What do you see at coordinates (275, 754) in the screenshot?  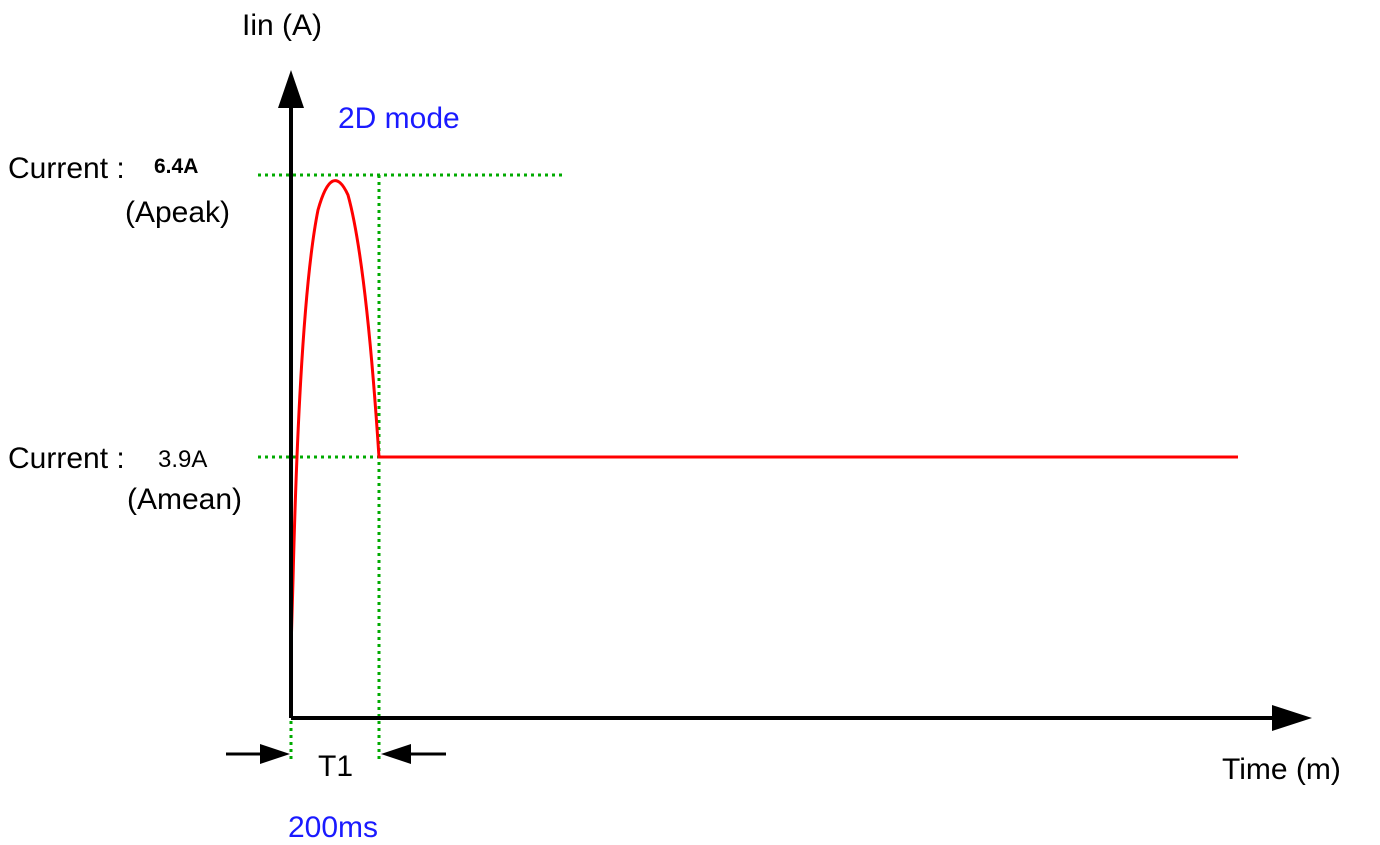 I see `t1-left-arrowhead` at bounding box center [275, 754].